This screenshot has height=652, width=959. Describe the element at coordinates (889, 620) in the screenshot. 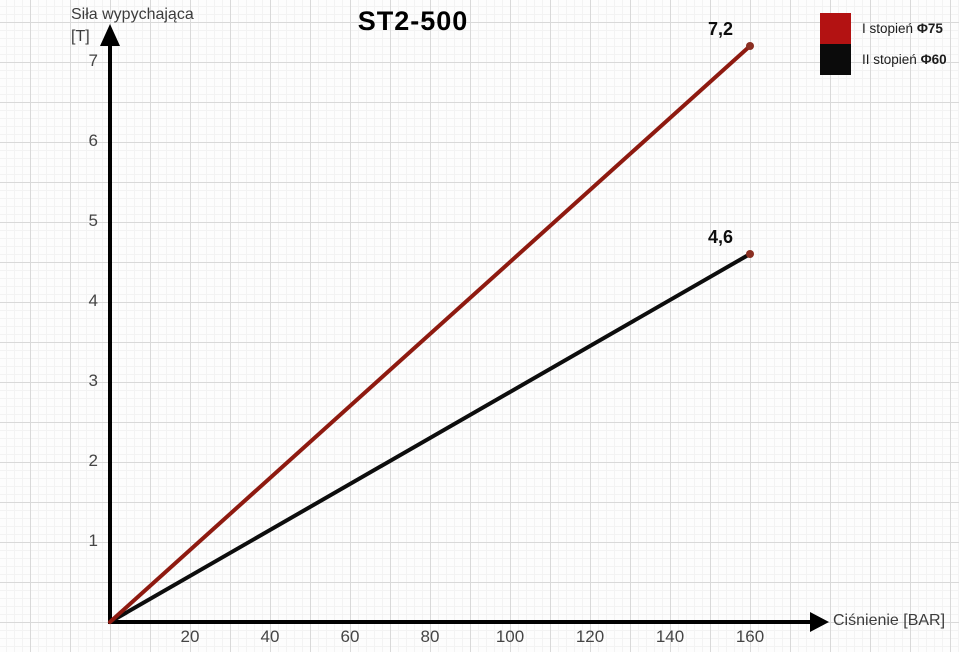

I see `x-axis-title: Ciśnienie [BAR]` at that location.